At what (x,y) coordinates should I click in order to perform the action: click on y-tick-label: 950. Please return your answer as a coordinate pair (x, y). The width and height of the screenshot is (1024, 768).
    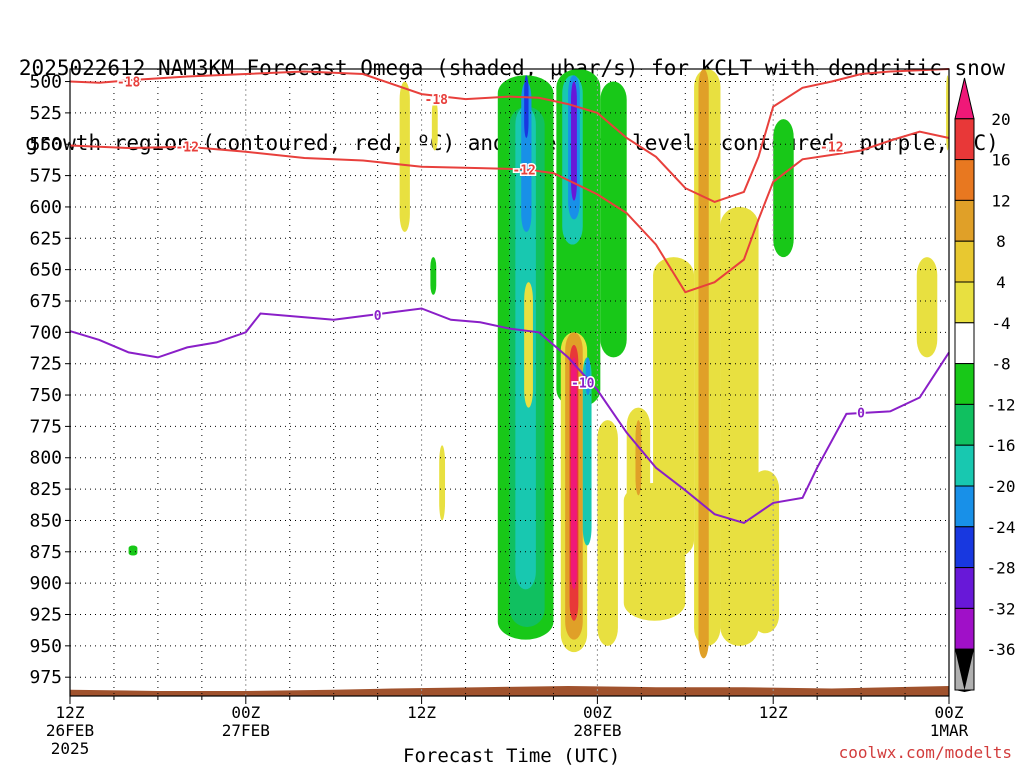
    Looking at the image, I should click on (45, 646).